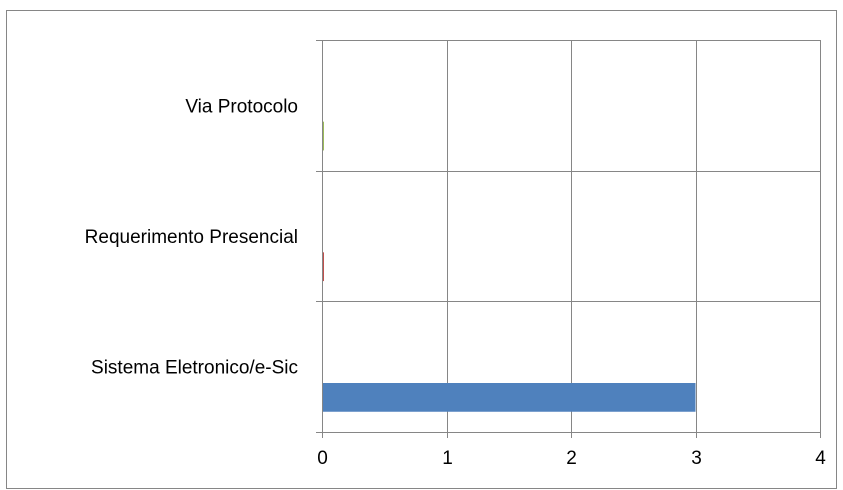  I want to click on x-tick-label-2: 2, so click(571, 458).